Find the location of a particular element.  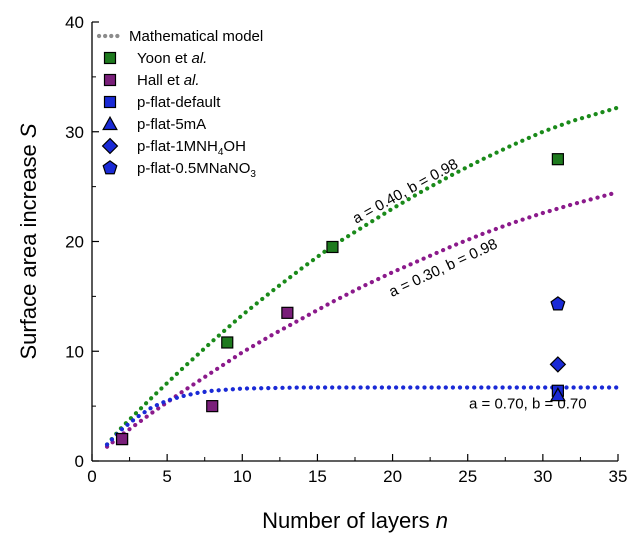

legend-label: p-flat-5mA is located at coordinates (171, 124).